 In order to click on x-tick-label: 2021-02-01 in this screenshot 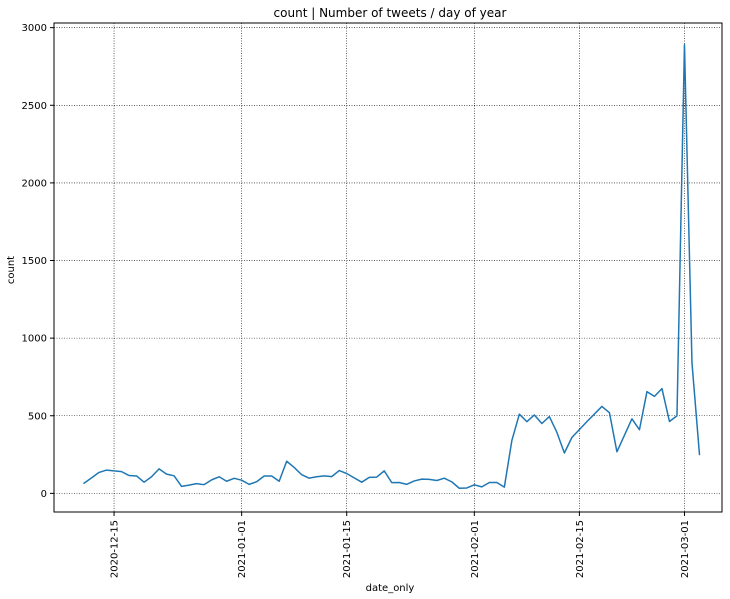, I will do `click(475, 549)`.